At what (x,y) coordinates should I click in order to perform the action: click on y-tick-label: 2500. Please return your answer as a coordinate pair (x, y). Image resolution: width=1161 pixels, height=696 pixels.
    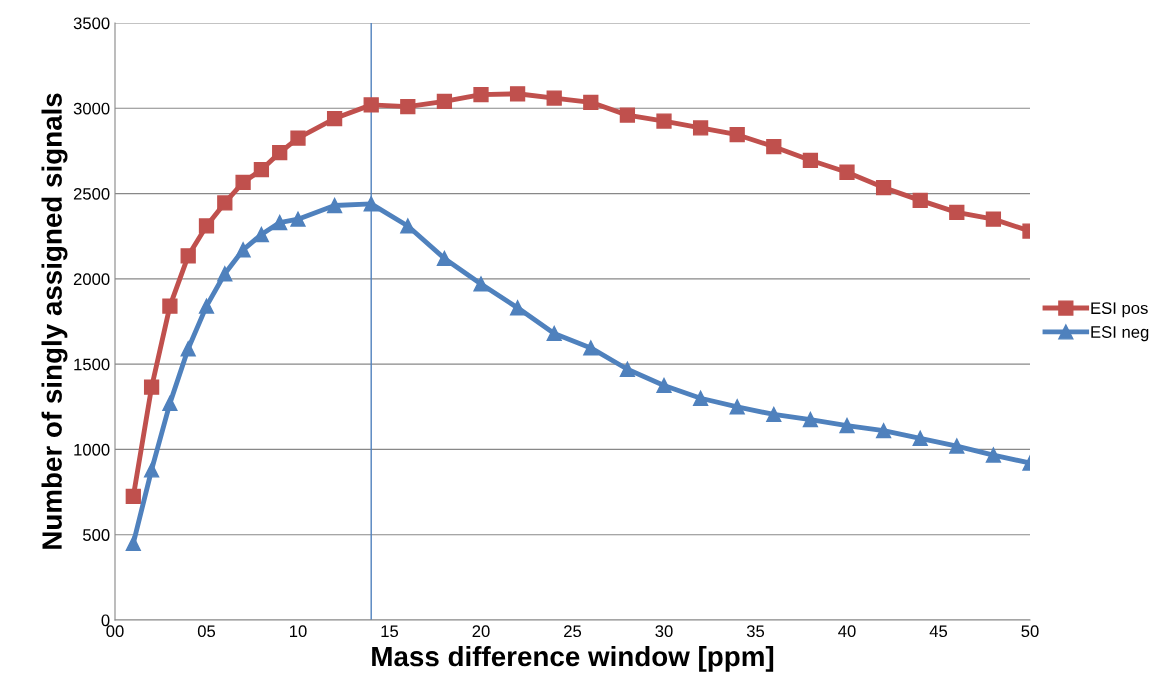
    Looking at the image, I should click on (91, 193).